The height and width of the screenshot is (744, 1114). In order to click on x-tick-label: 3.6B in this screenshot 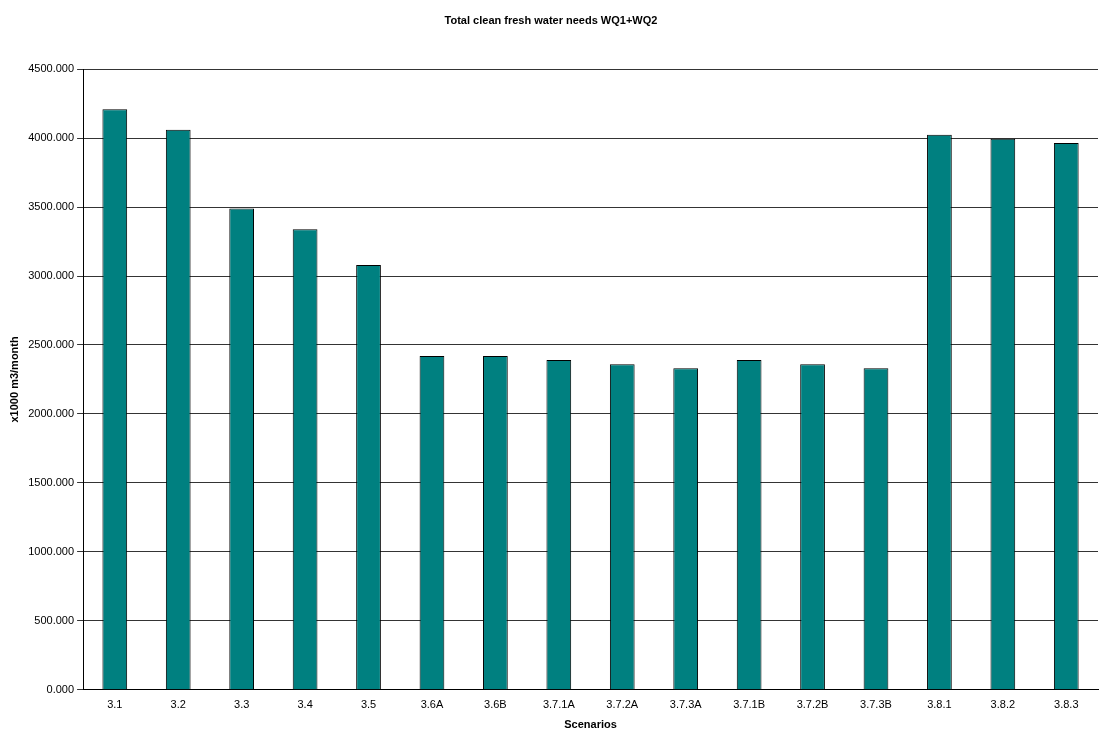, I will do `click(495, 704)`.